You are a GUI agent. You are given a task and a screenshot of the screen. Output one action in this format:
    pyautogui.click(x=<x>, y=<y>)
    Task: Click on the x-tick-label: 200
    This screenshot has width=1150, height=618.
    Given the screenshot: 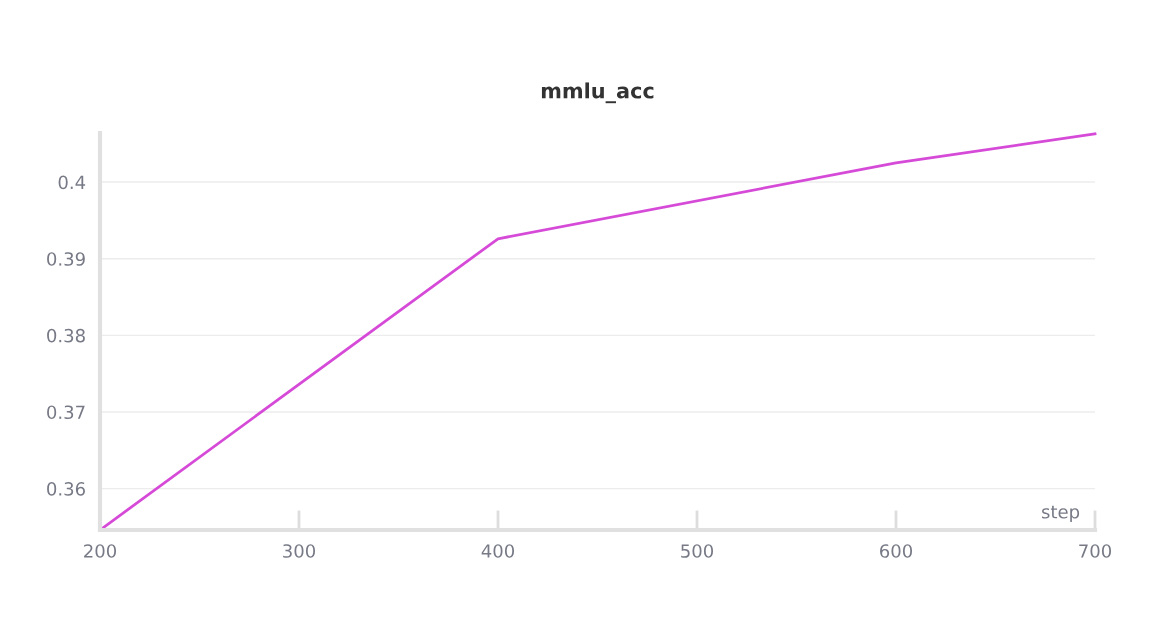 What is the action you would take?
    pyautogui.click(x=100, y=551)
    